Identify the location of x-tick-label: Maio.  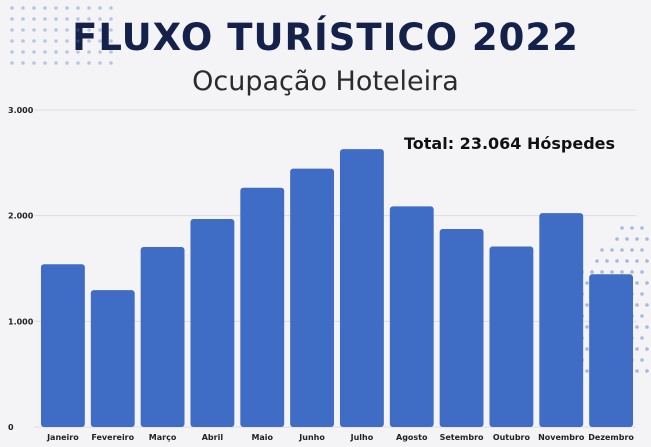
(262, 437).